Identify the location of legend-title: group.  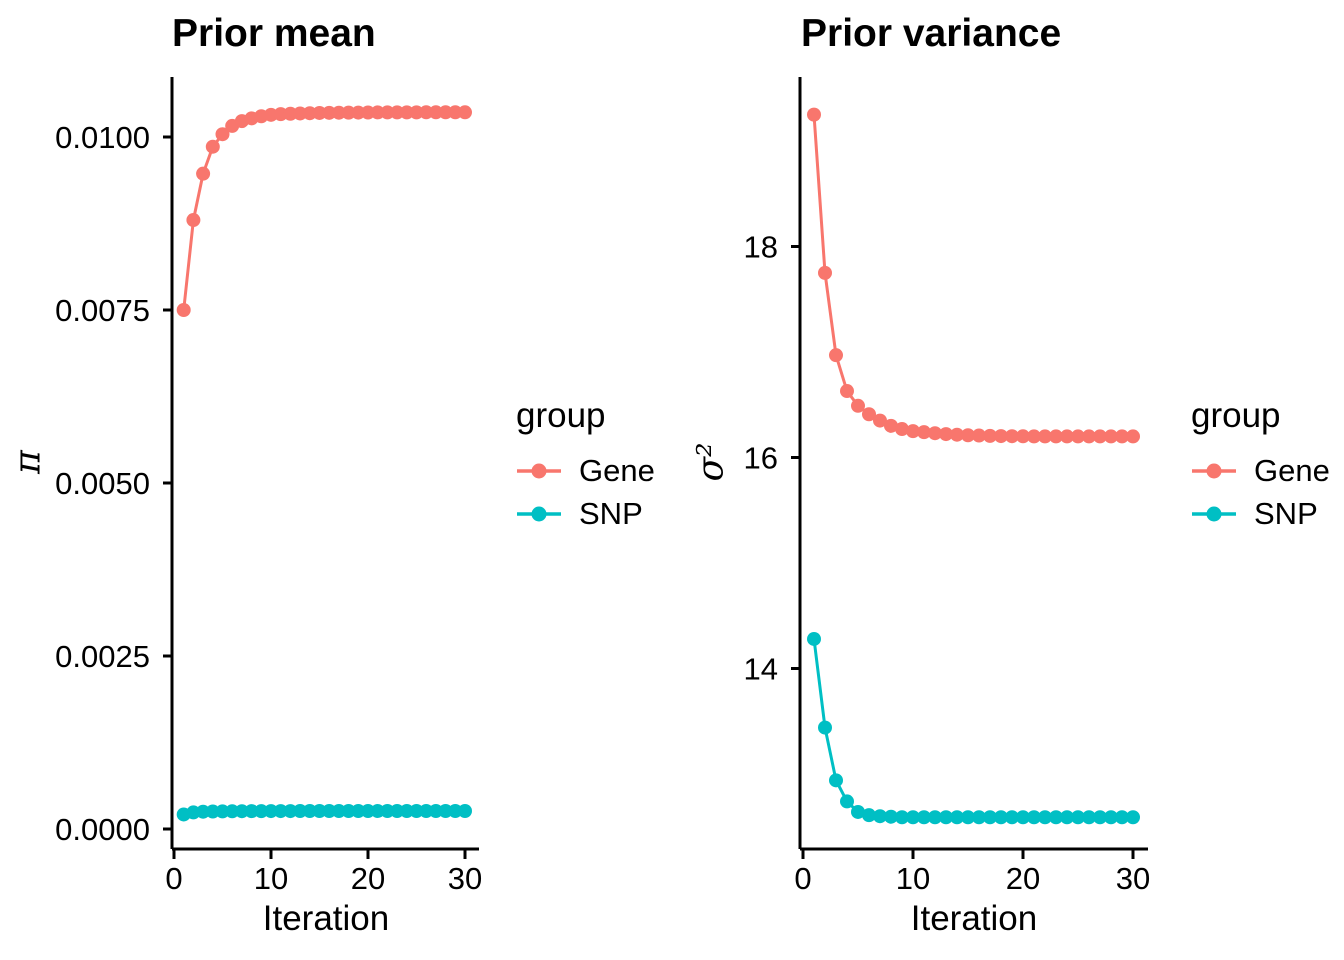
(1236, 415).